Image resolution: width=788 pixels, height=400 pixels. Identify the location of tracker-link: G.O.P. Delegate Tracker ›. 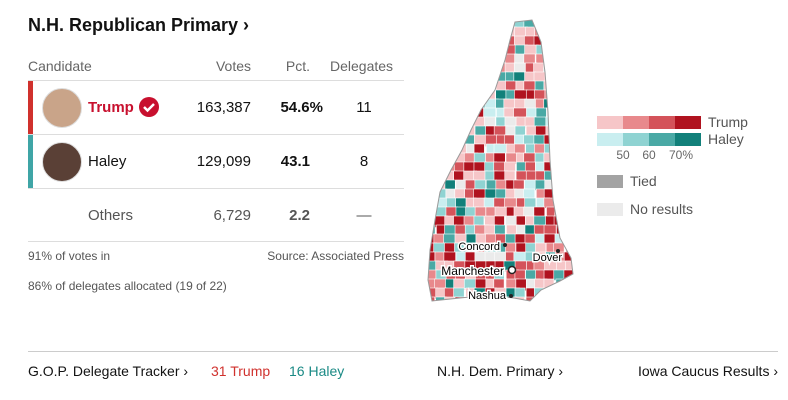
(108, 371).